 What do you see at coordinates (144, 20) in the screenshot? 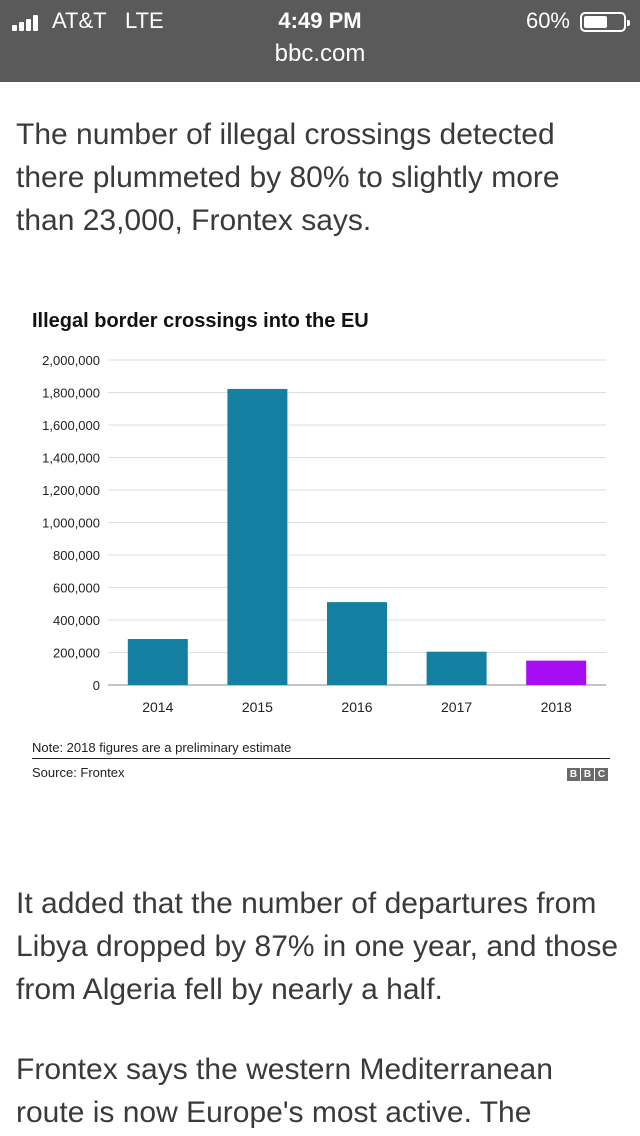
I see `network-type: LTE` at bounding box center [144, 20].